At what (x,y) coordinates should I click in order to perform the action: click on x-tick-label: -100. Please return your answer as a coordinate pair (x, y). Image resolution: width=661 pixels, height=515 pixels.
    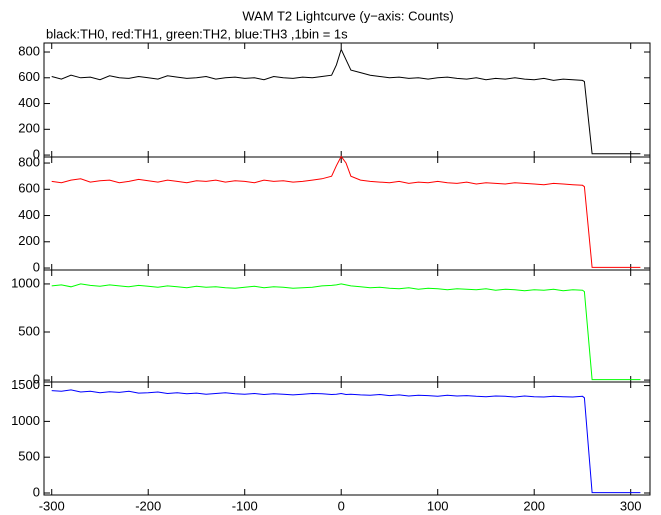
    Looking at the image, I should click on (245, 505).